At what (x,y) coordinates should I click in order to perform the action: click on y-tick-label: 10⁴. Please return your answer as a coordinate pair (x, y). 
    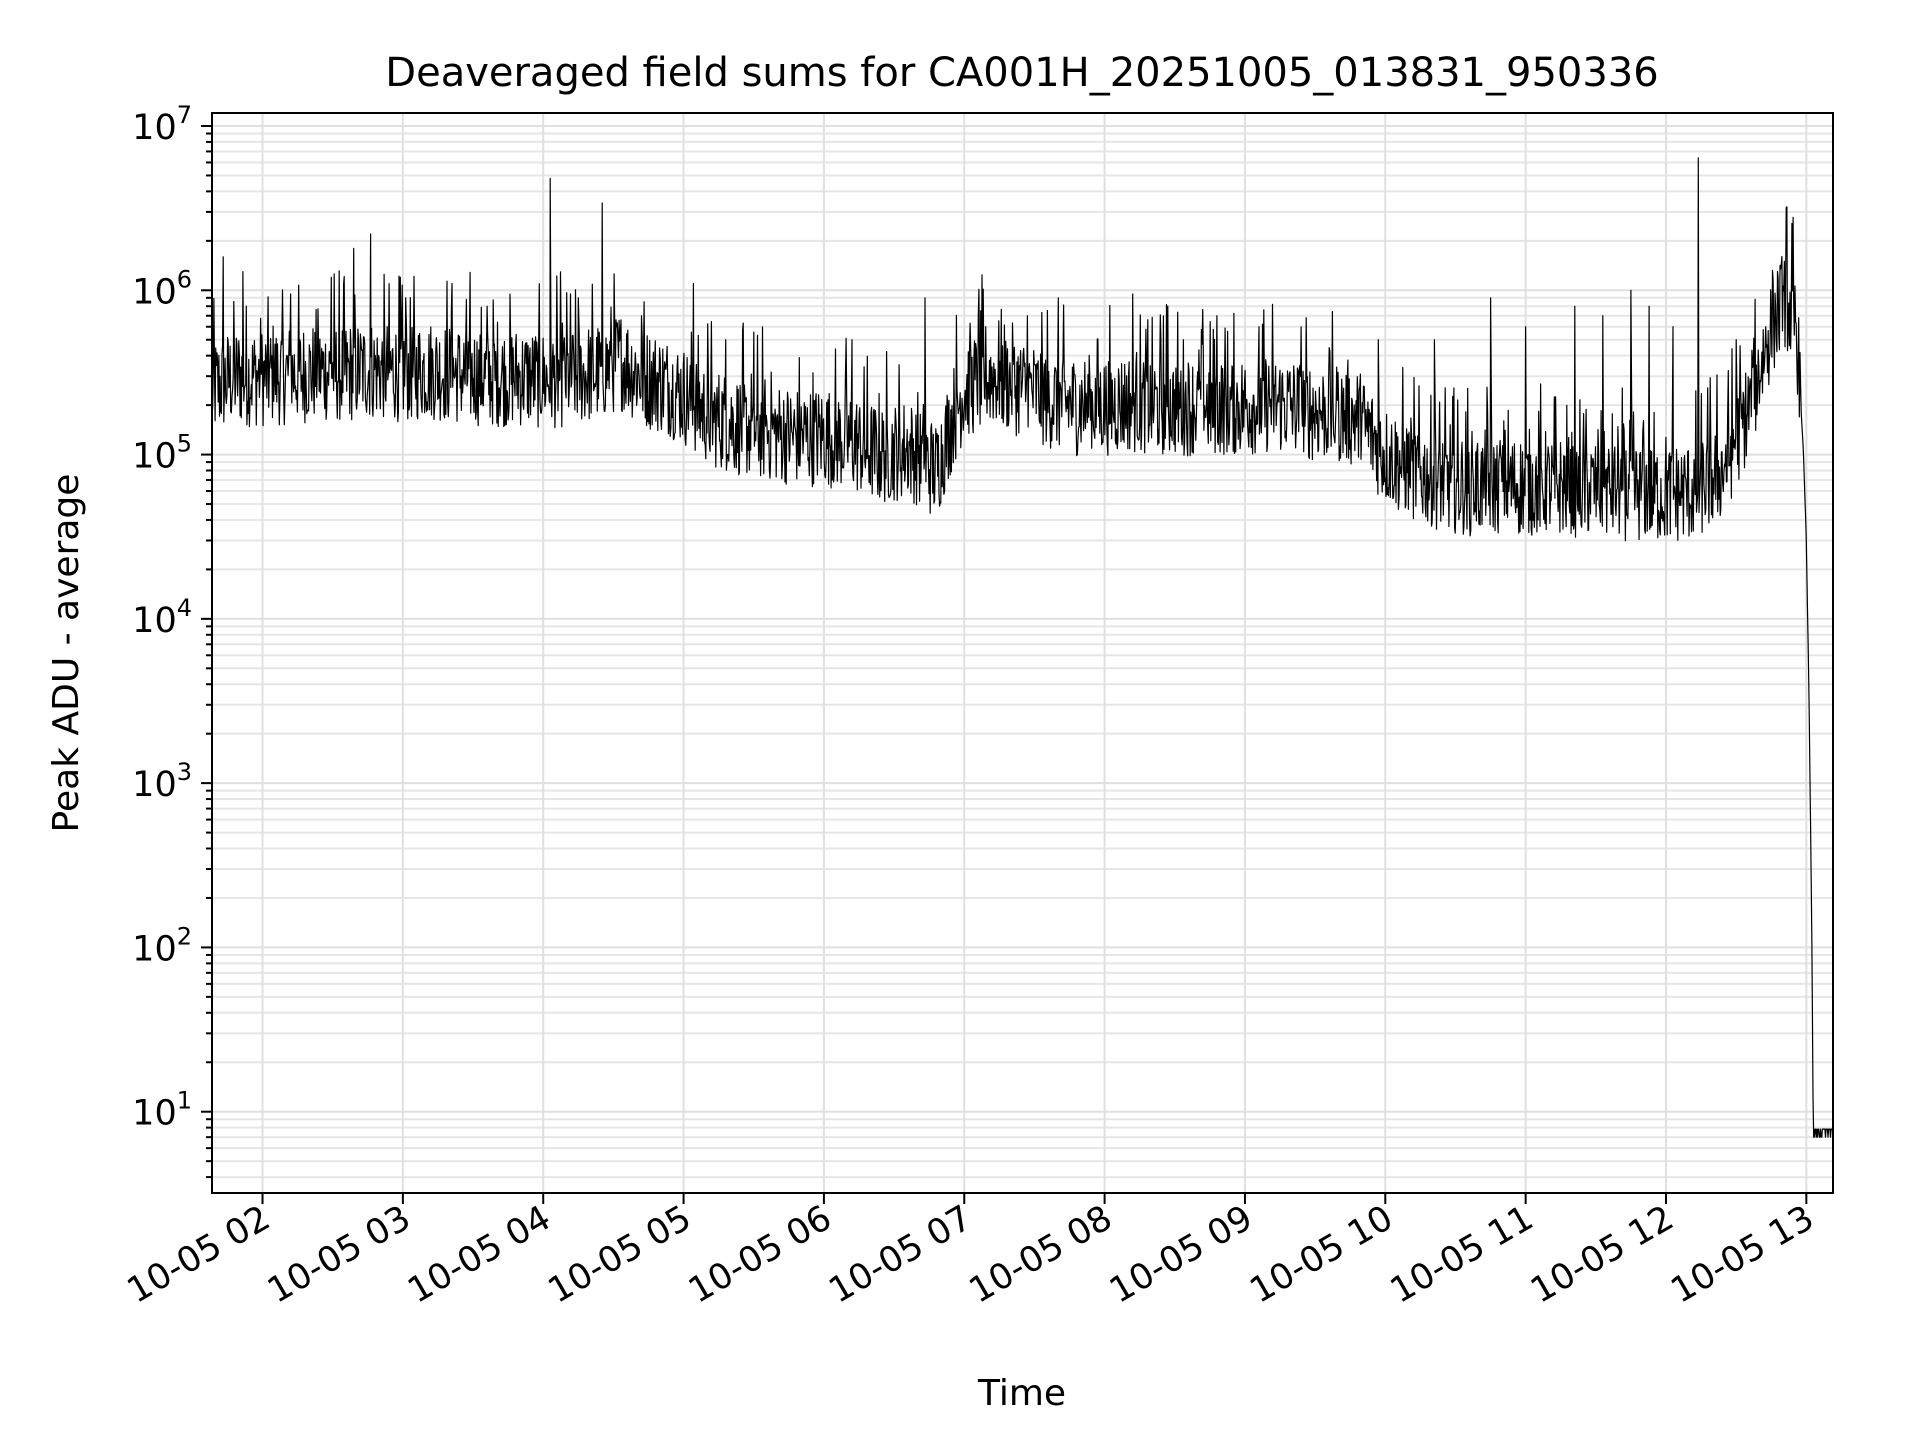
    Looking at the image, I should click on (162, 617).